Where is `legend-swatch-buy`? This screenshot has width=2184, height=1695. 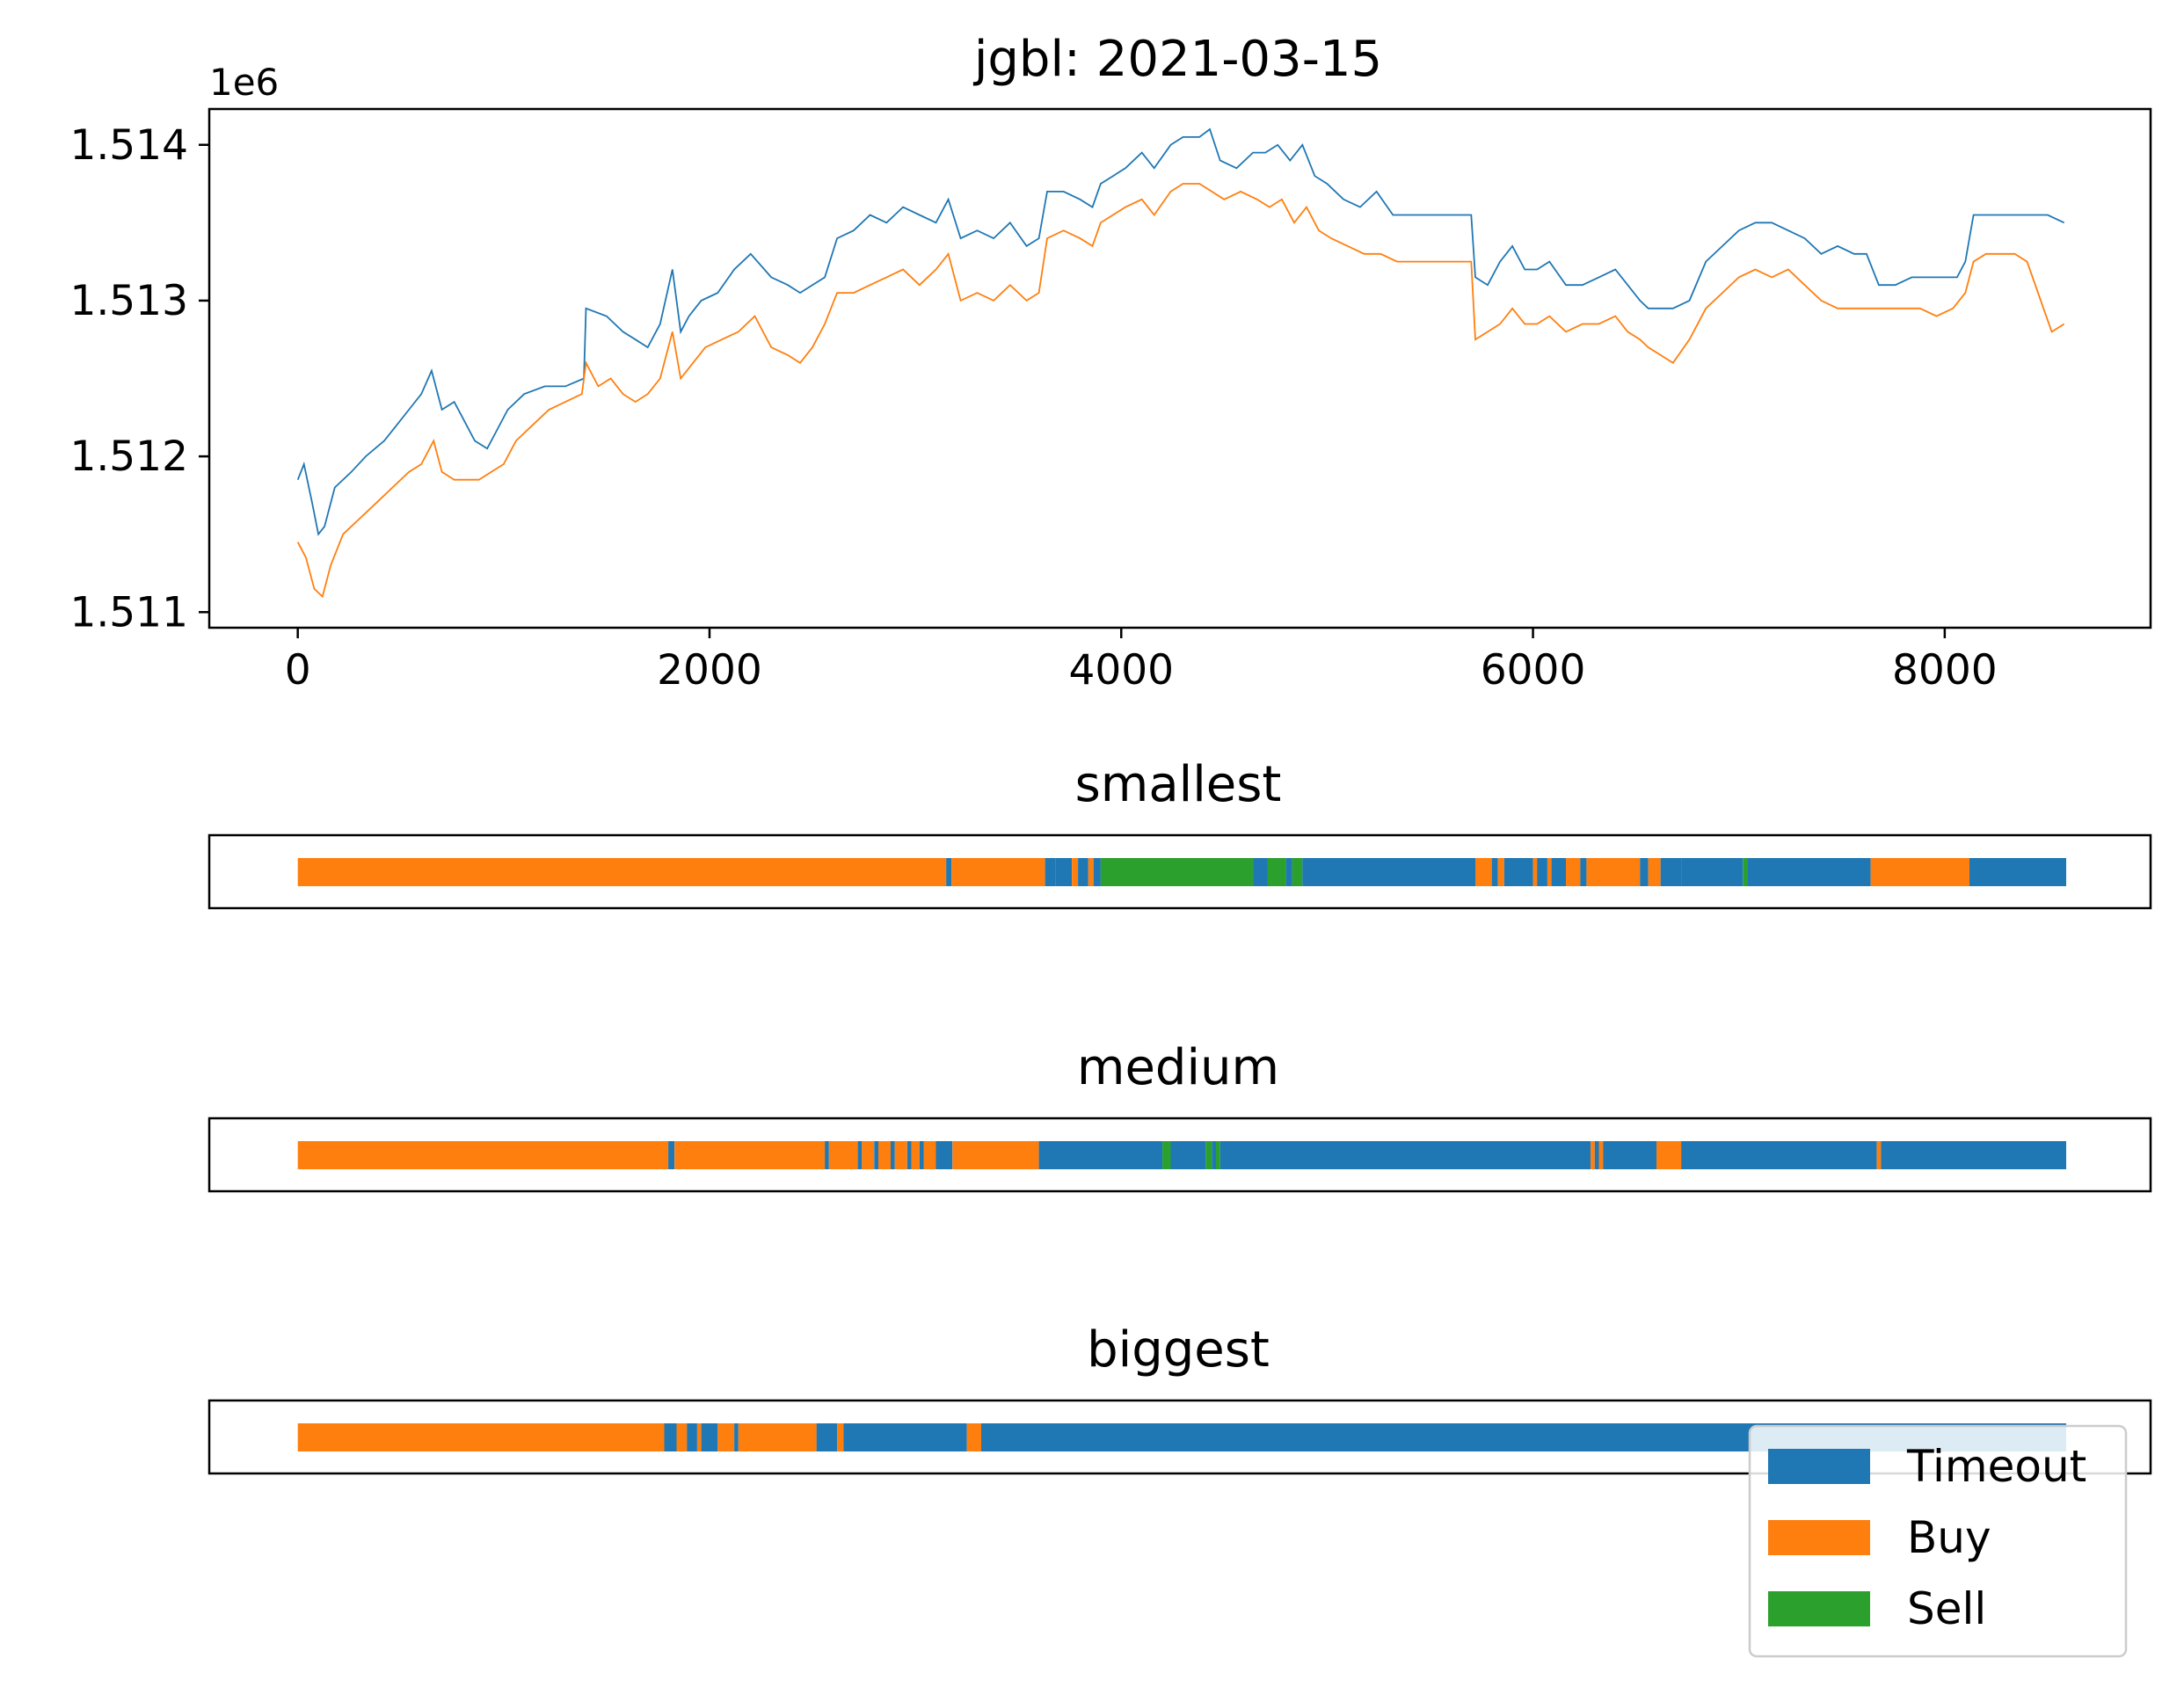
legend-swatch-buy is located at coordinates (1819, 1538).